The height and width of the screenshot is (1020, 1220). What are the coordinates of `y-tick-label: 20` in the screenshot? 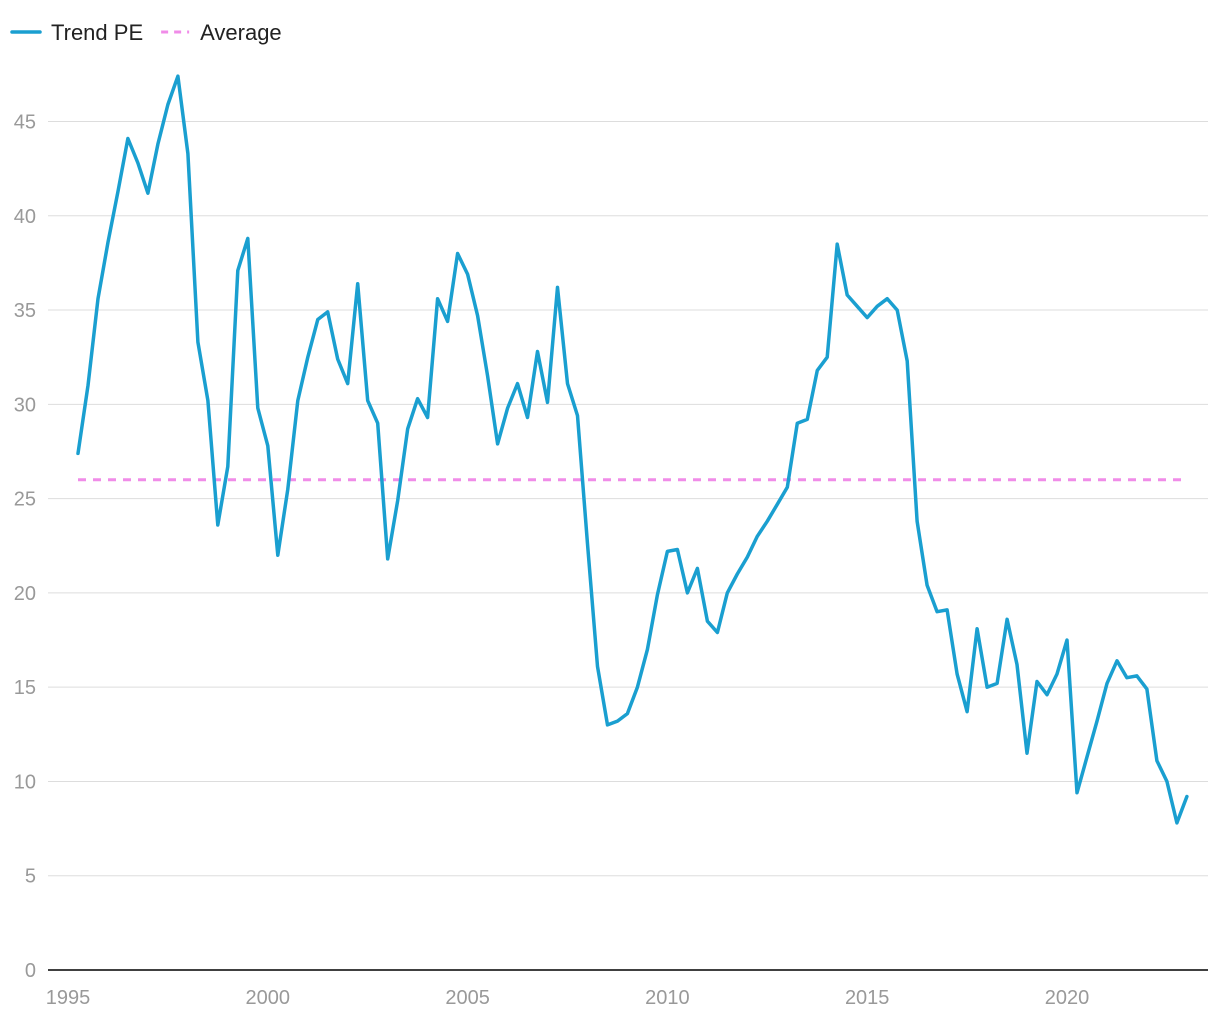 It's located at (25, 594).